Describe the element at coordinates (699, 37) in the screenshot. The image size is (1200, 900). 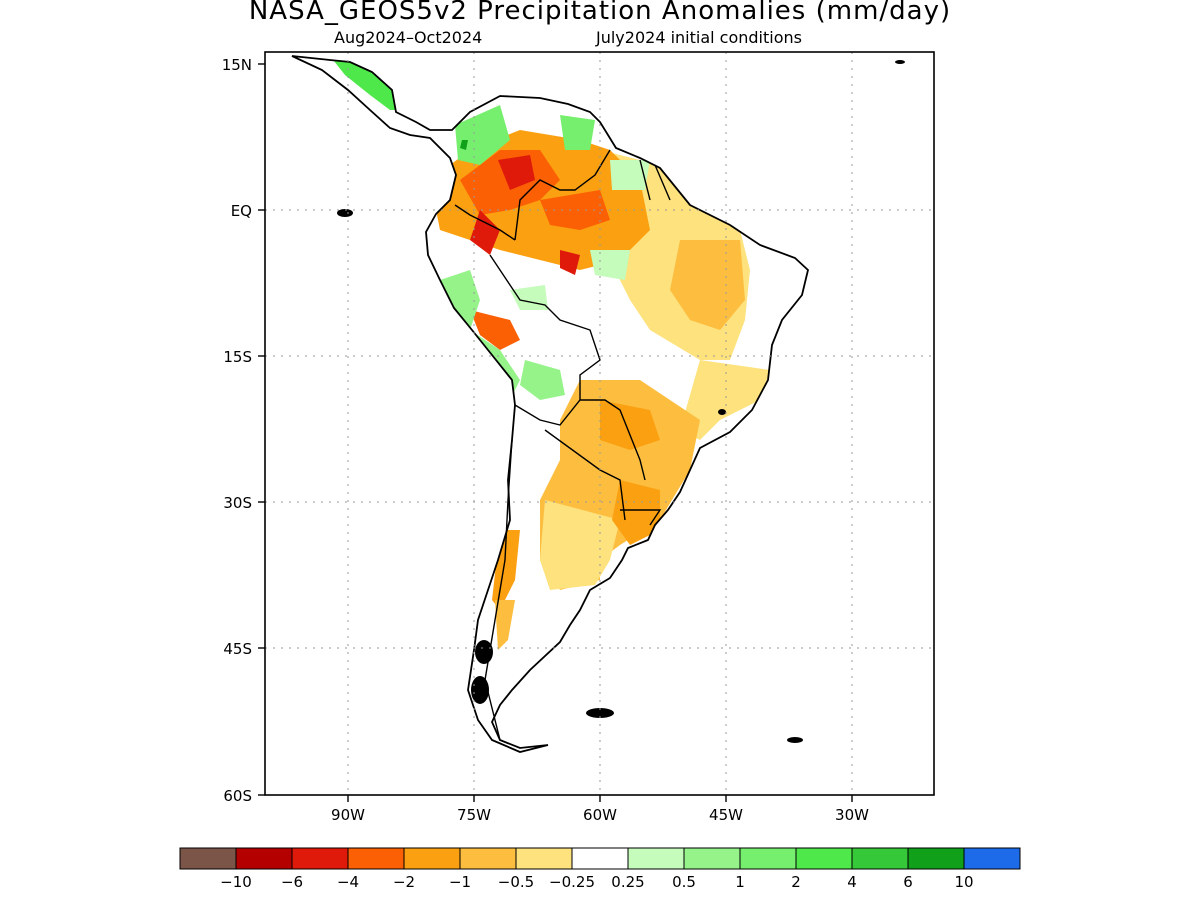
I see `initial-conditions: July2024 initial conditions` at that location.